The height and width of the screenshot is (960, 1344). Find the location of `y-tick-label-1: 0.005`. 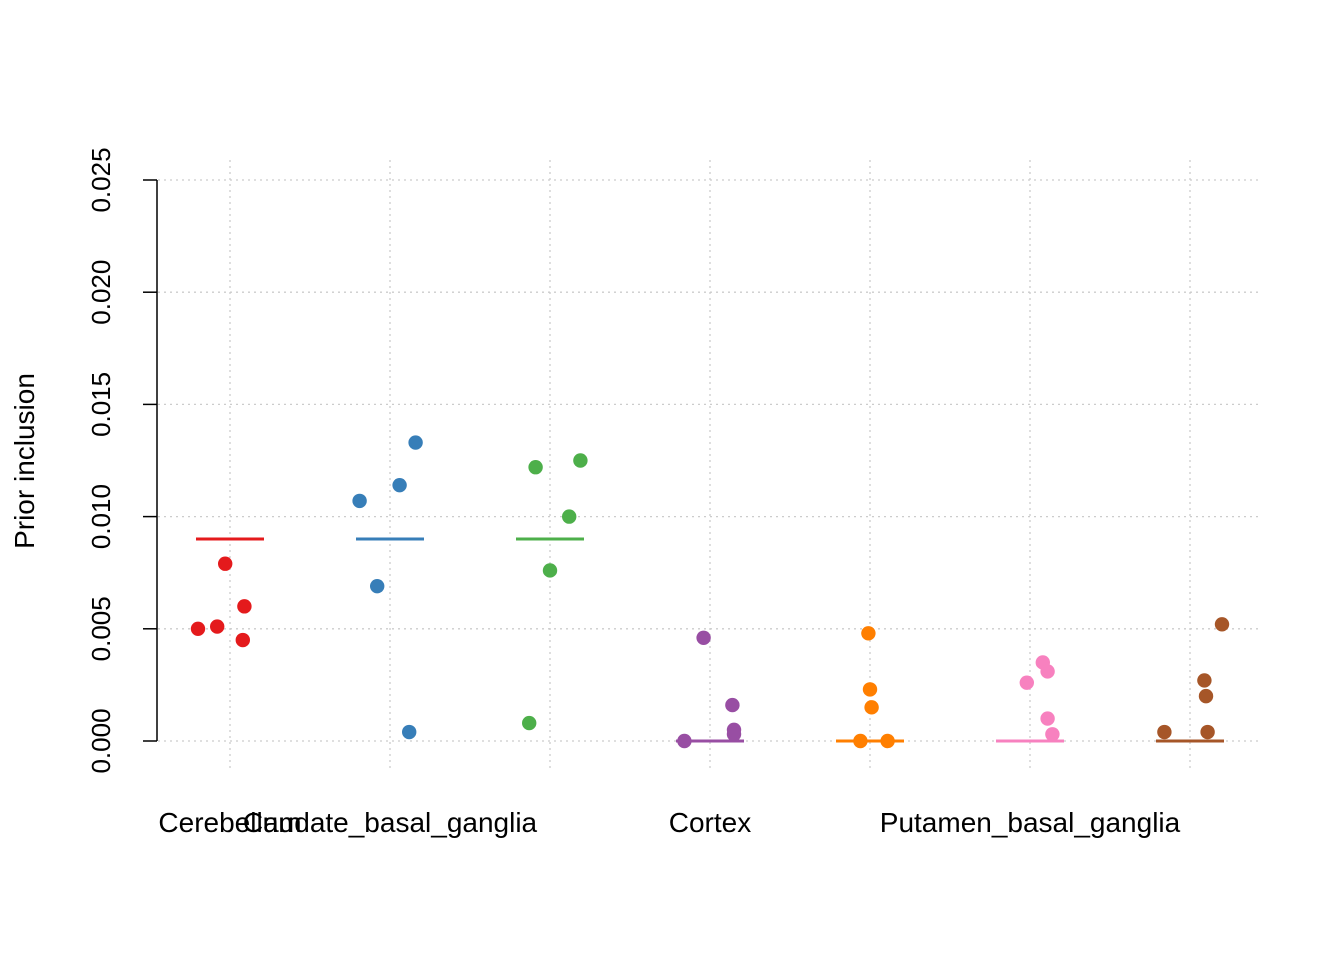

y-tick-label-1: 0.005 is located at coordinates (101, 628).